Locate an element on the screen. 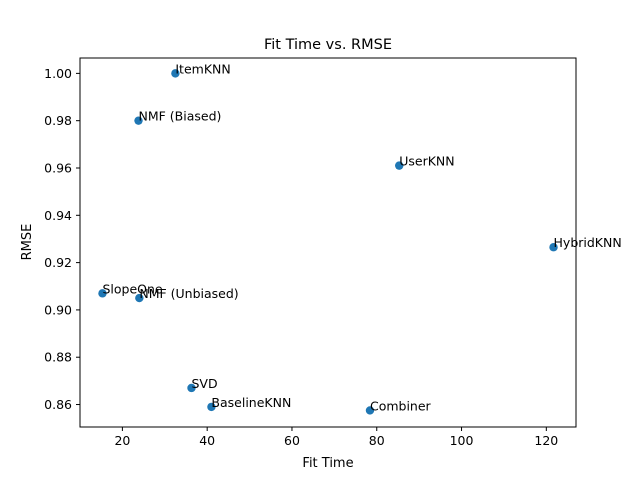 Image resolution: width=640 pixels, height=480 pixels. point-label: HybridKNN is located at coordinates (588, 242).